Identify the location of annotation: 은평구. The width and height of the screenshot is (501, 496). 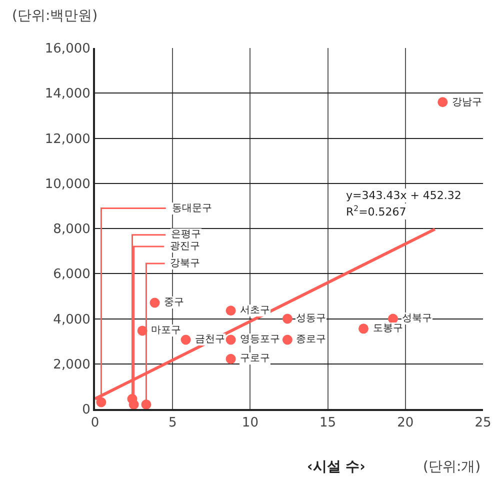
(186, 234).